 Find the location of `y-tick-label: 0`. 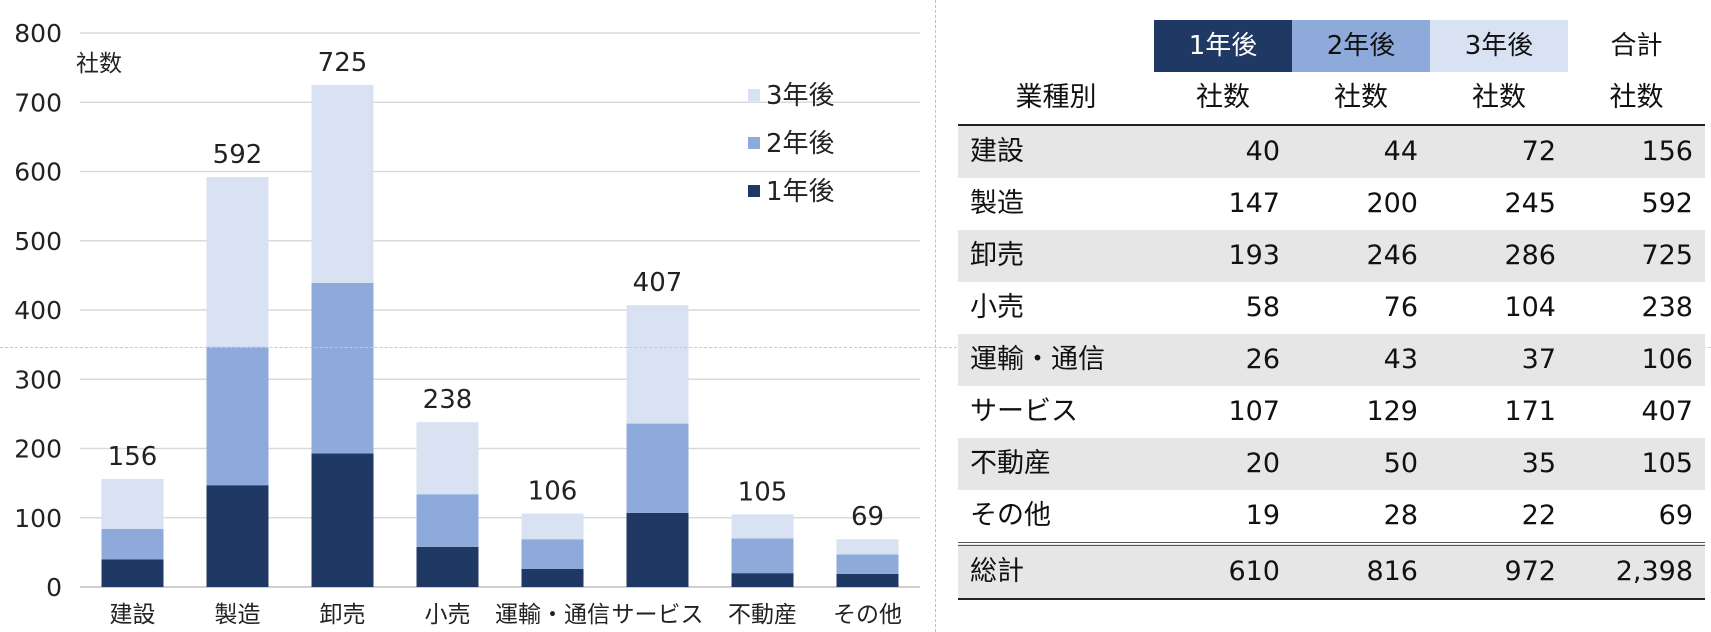

y-tick-label: 0 is located at coordinates (54, 587).